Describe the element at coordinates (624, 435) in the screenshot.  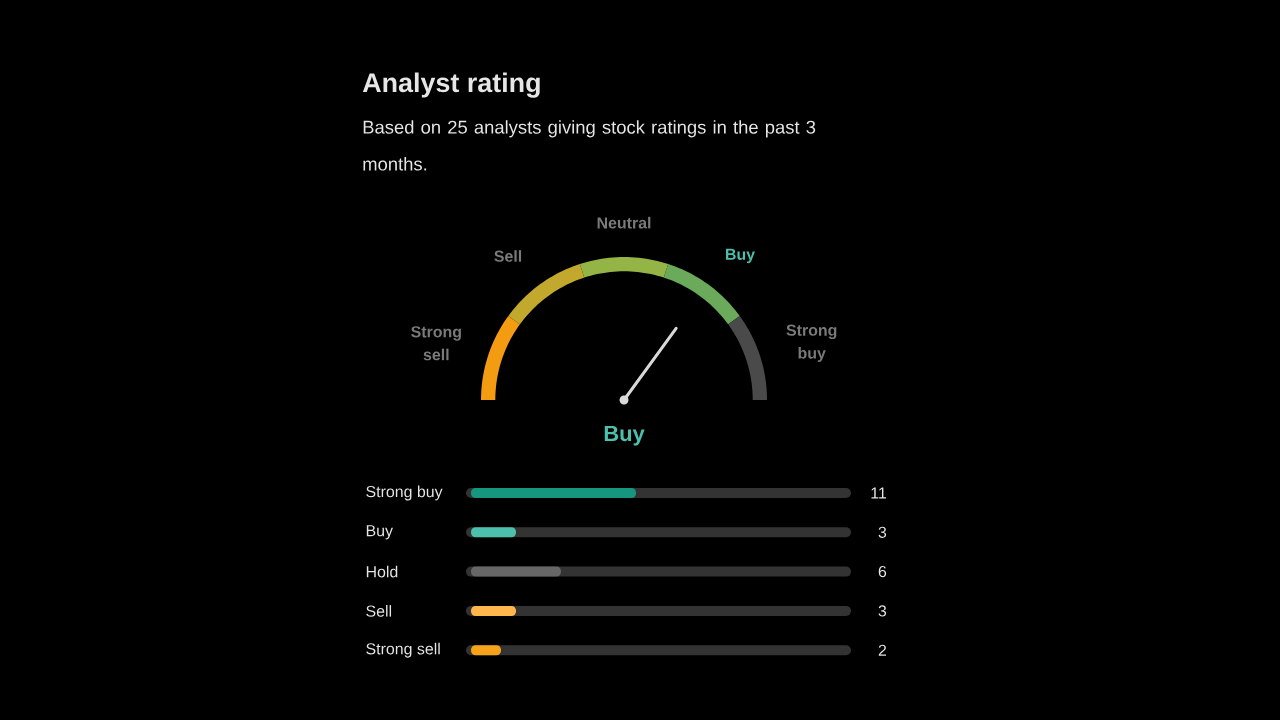
I see `text: Buy` at that location.